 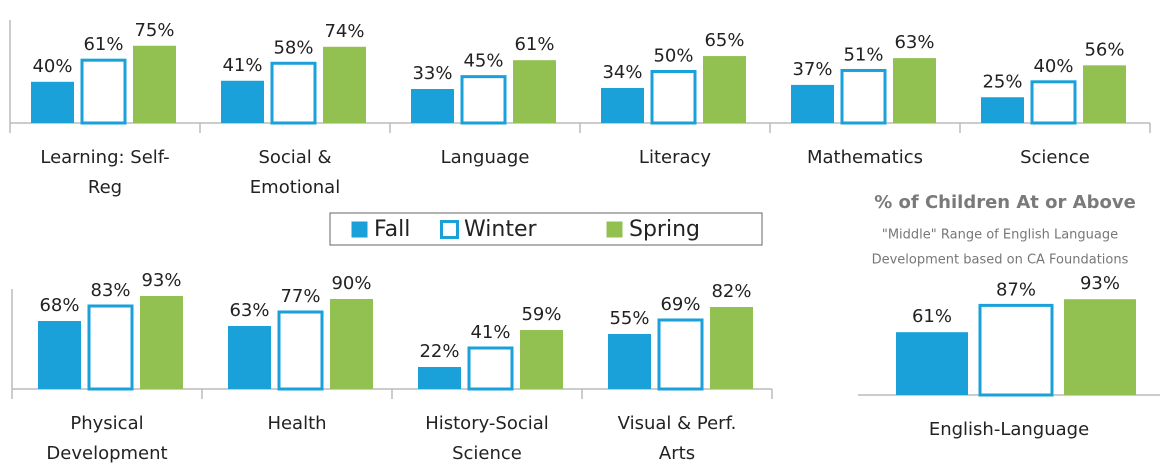 I want to click on data-label: 68%, so click(x=59, y=305).